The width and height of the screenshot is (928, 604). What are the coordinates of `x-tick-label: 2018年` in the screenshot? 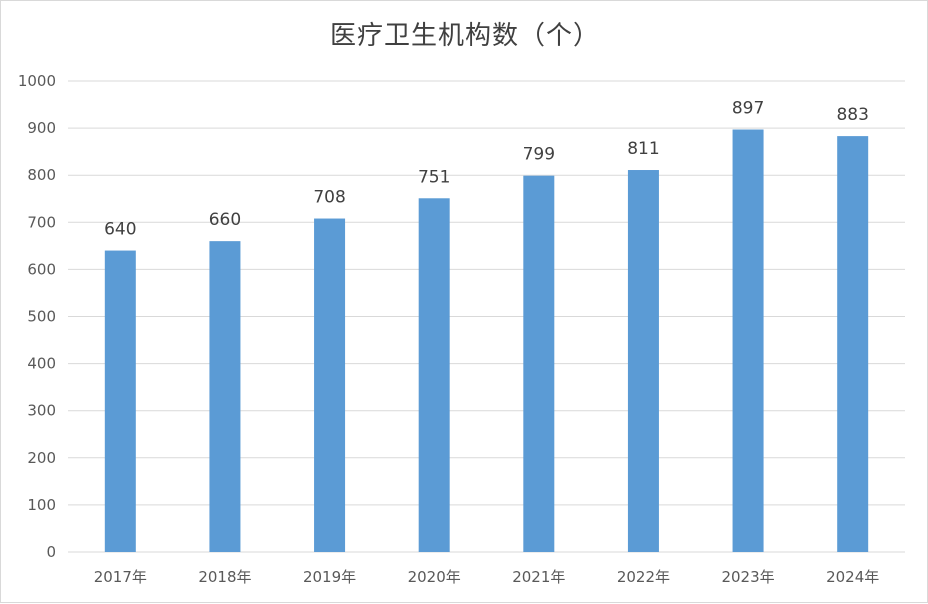 It's located at (224, 577).